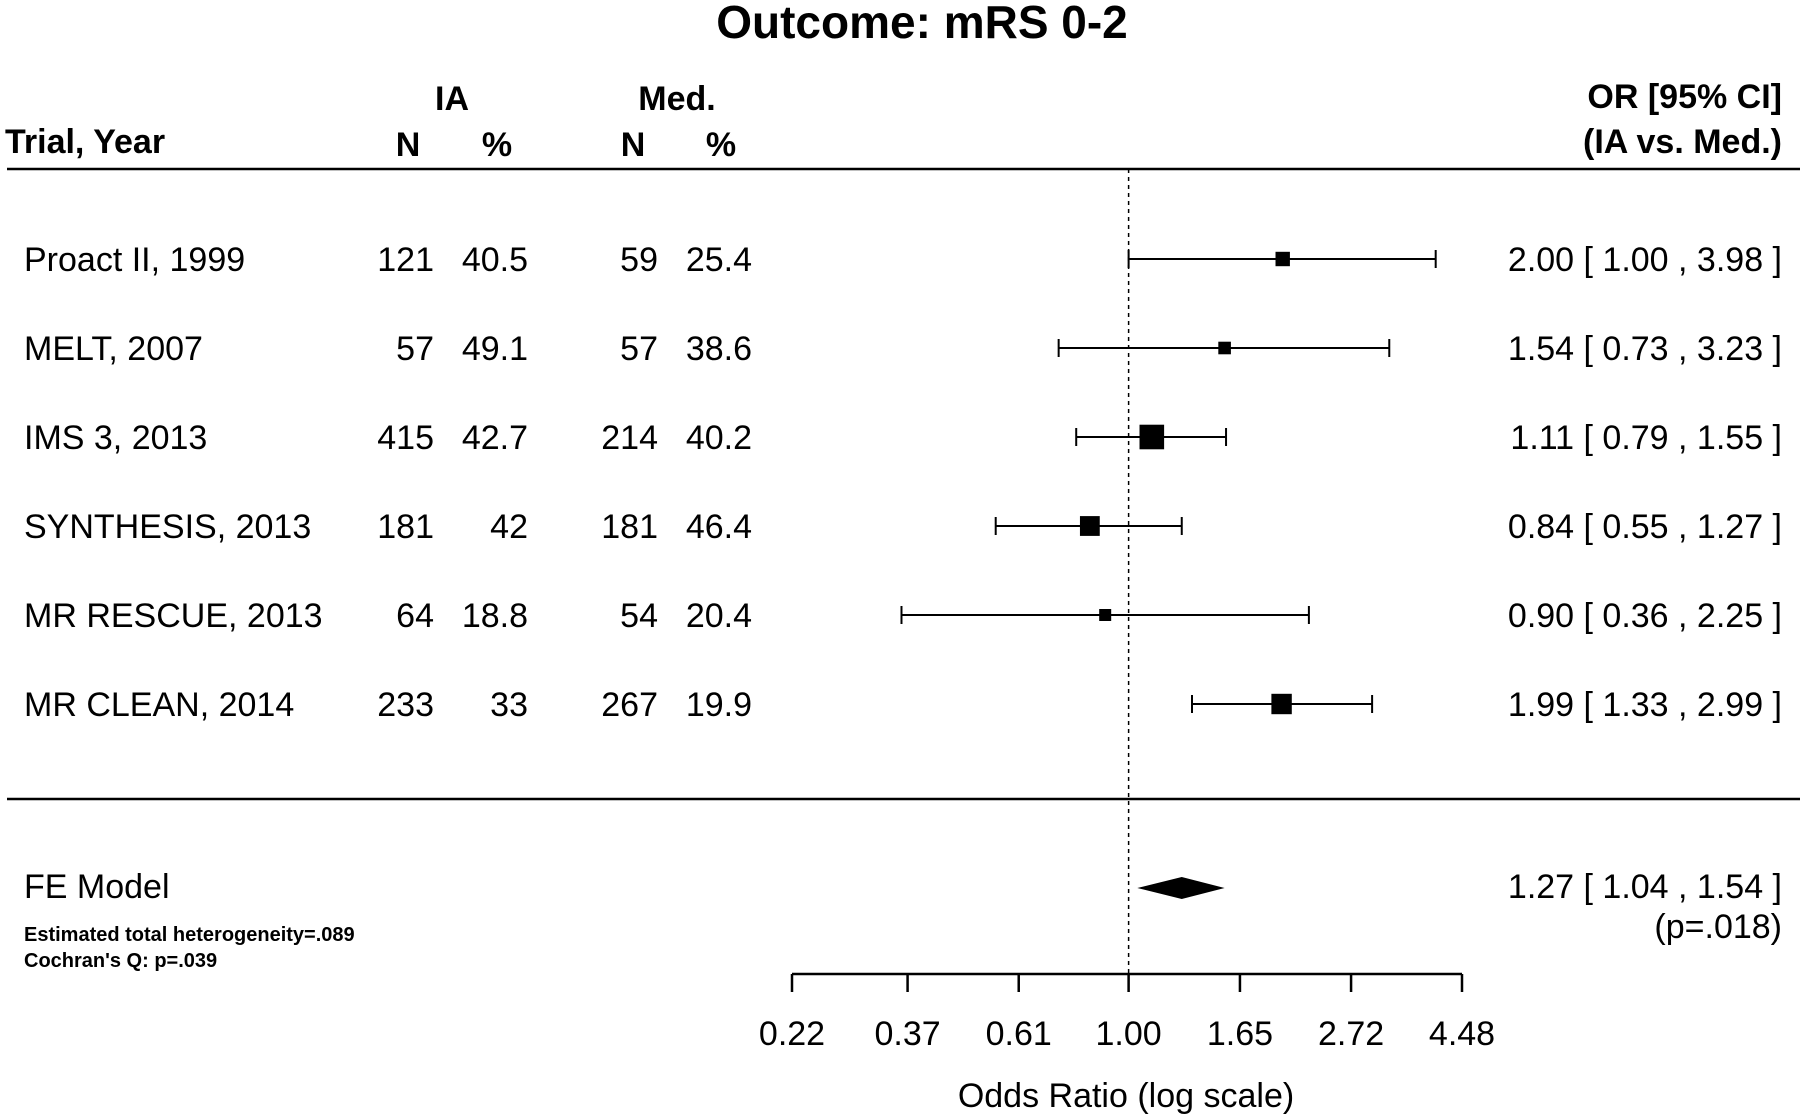  I want to click on x-tick-label: 1.00, so click(1129, 1034).